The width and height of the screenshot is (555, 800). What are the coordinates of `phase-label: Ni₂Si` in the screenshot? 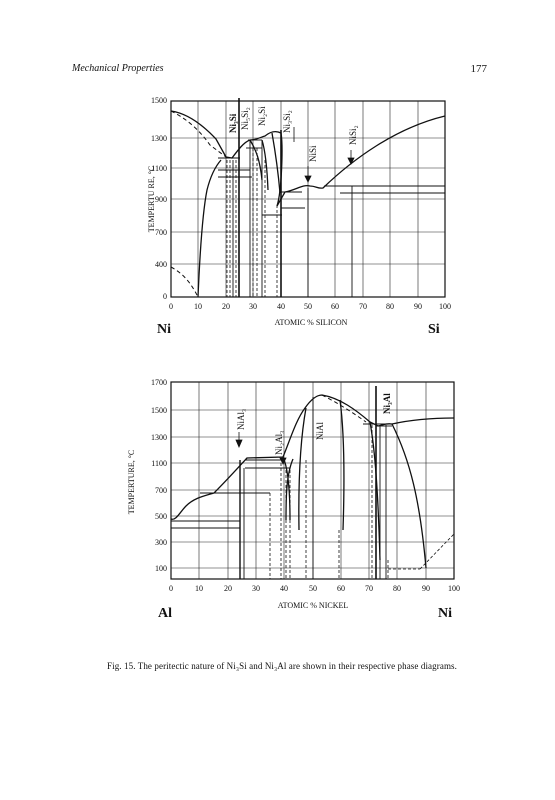 It's located at (262, 116).